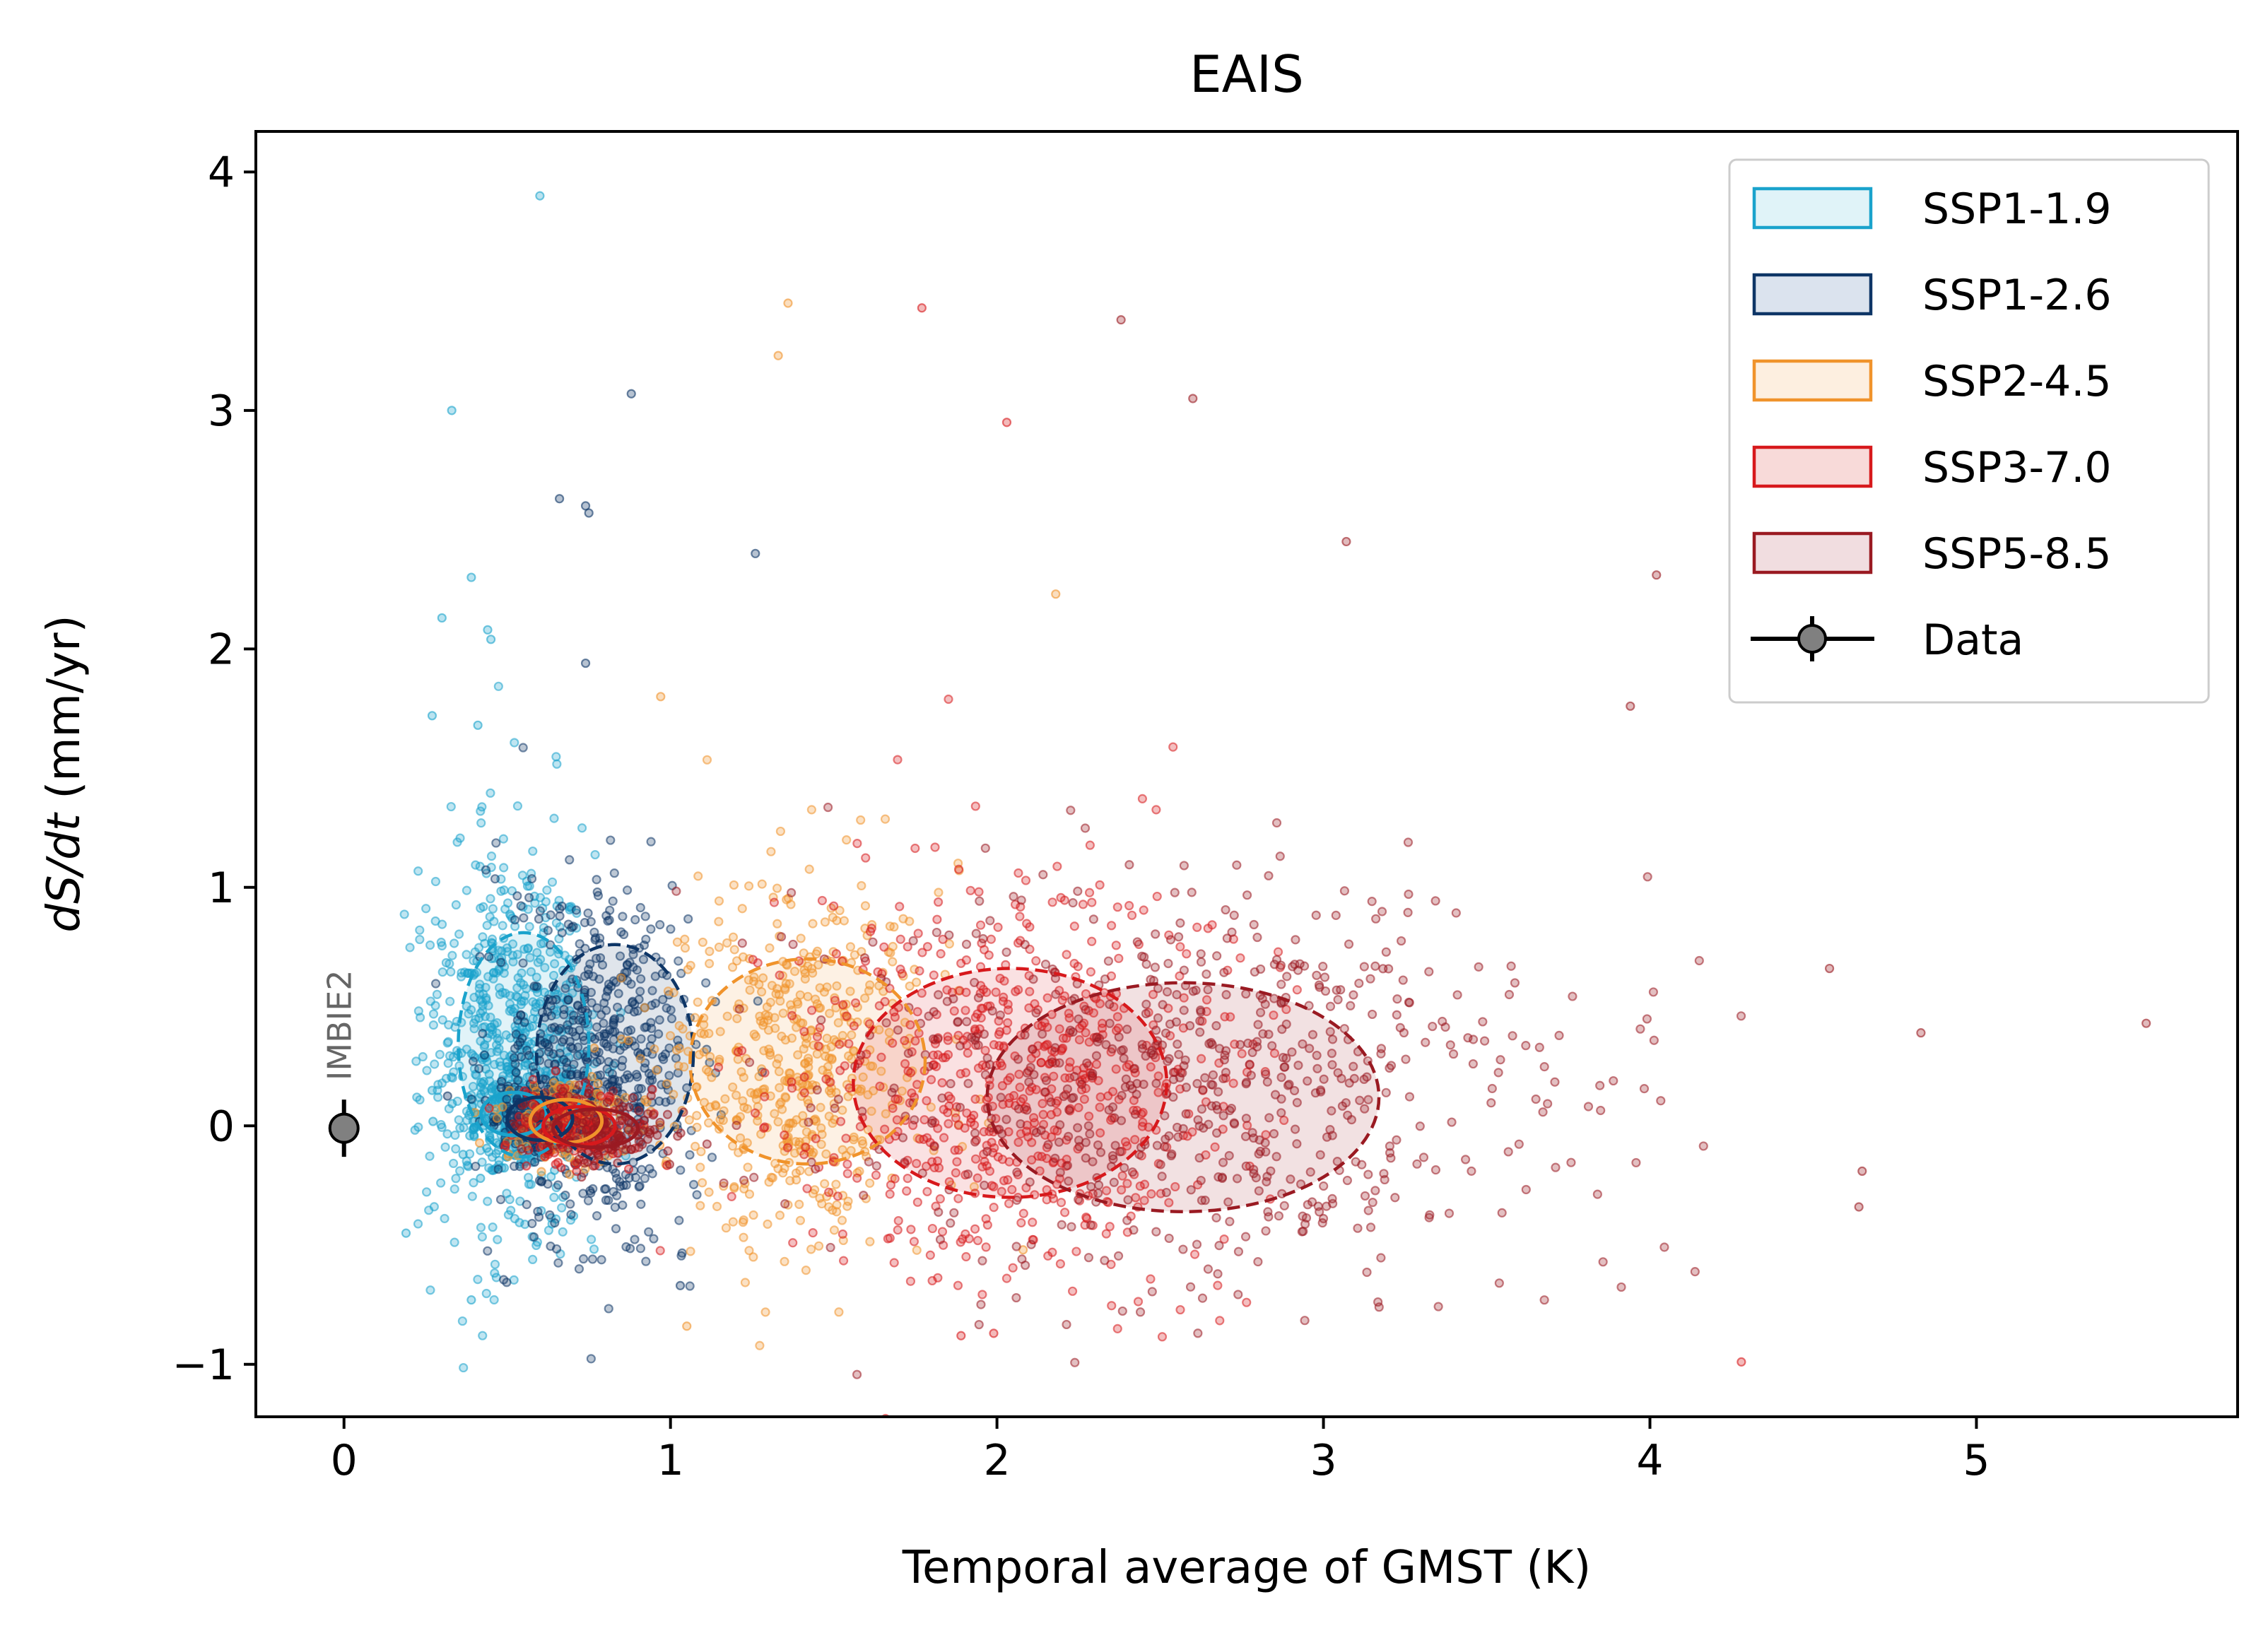  Describe the element at coordinates (344, 1128) in the screenshot. I see `data-point` at that location.